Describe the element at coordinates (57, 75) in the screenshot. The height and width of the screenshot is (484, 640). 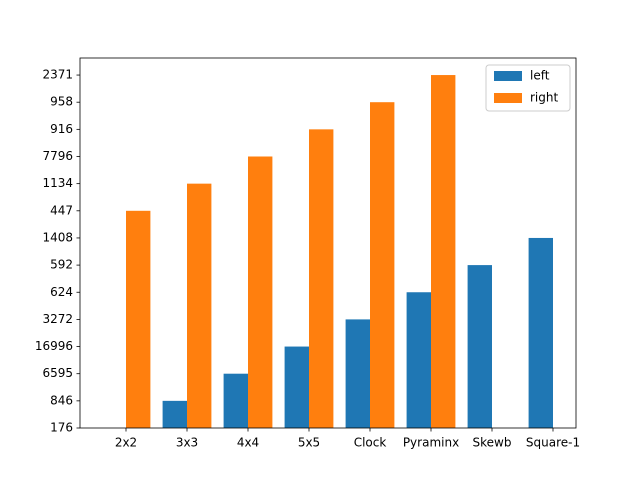
I see `y-tick-label: 2371` at that location.